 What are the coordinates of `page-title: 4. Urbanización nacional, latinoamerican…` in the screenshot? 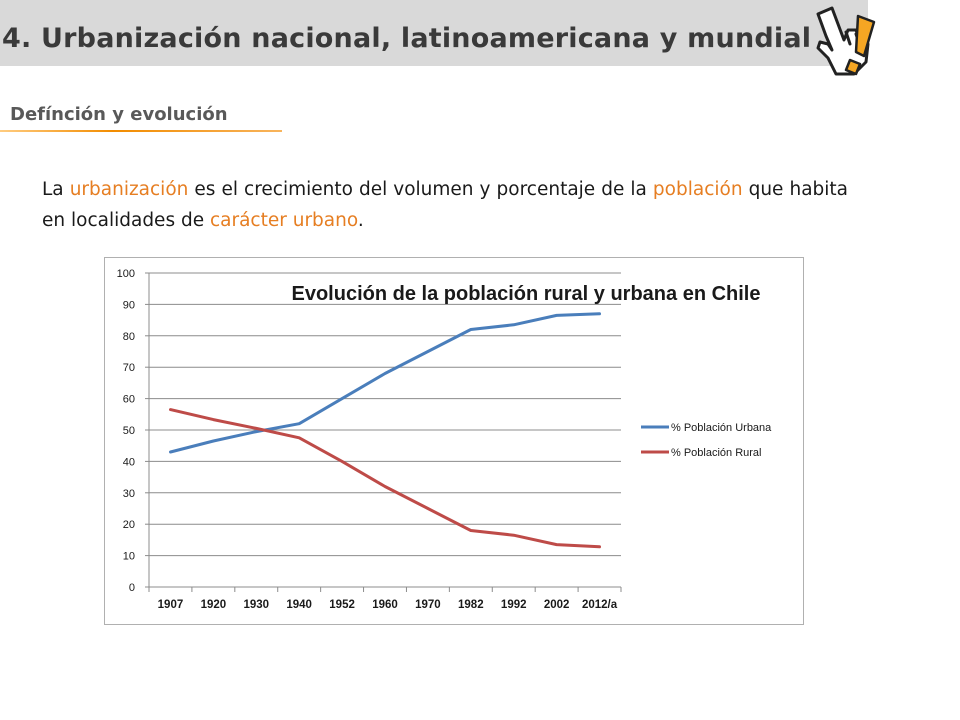 It's located at (407, 38).